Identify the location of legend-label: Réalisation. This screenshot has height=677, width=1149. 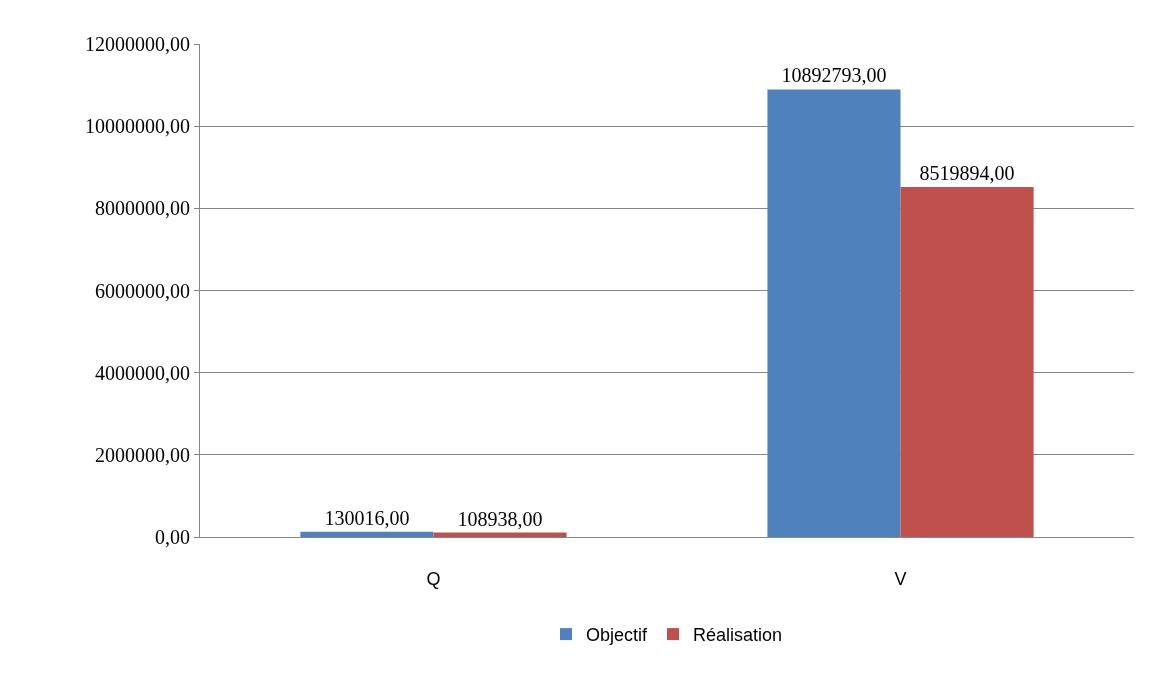
(738, 635).